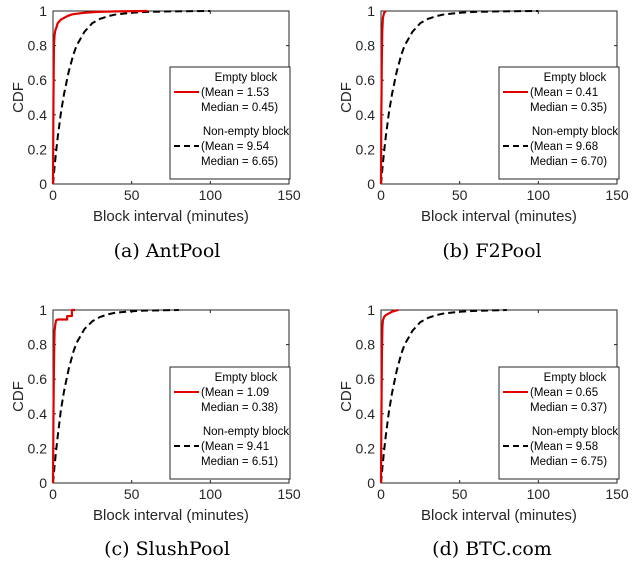  What do you see at coordinates (171, 515) in the screenshot?
I see `x-axis-label-c: Block interval (minutes)` at bounding box center [171, 515].